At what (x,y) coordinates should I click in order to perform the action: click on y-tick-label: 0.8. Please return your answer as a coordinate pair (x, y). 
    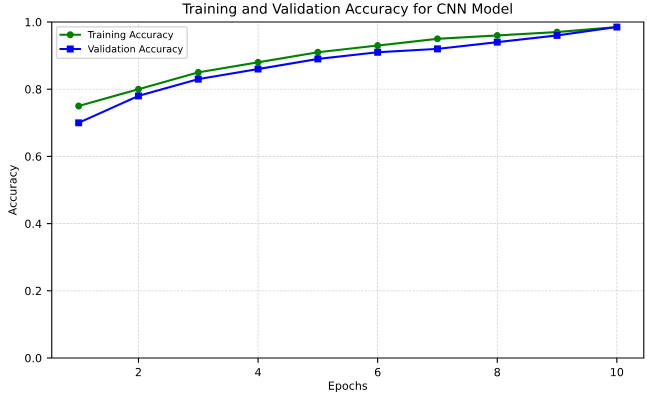
    Looking at the image, I should click on (33, 89).